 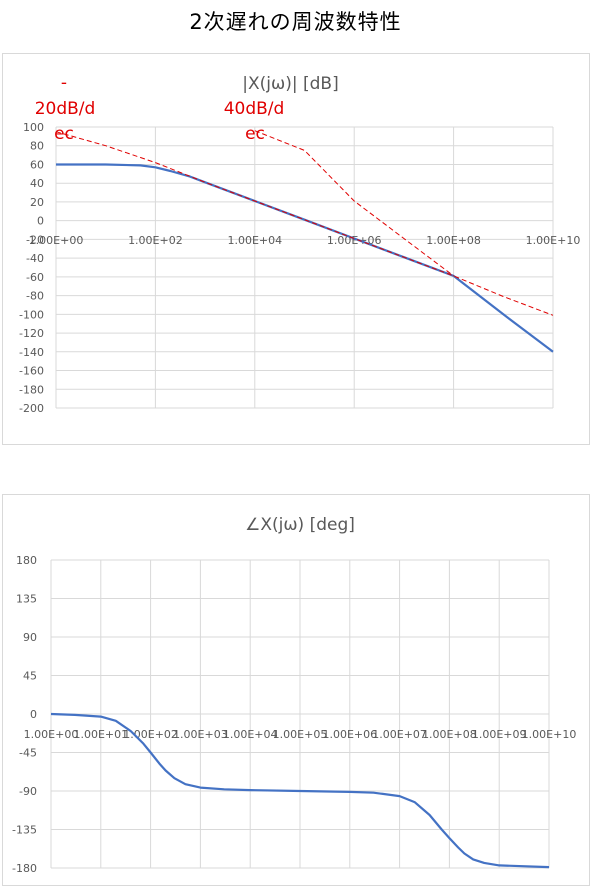 What do you see at coordinates (26, 560) in the screenshot?
I see `y-tick-label: 180` at bounding box center [26, 560].